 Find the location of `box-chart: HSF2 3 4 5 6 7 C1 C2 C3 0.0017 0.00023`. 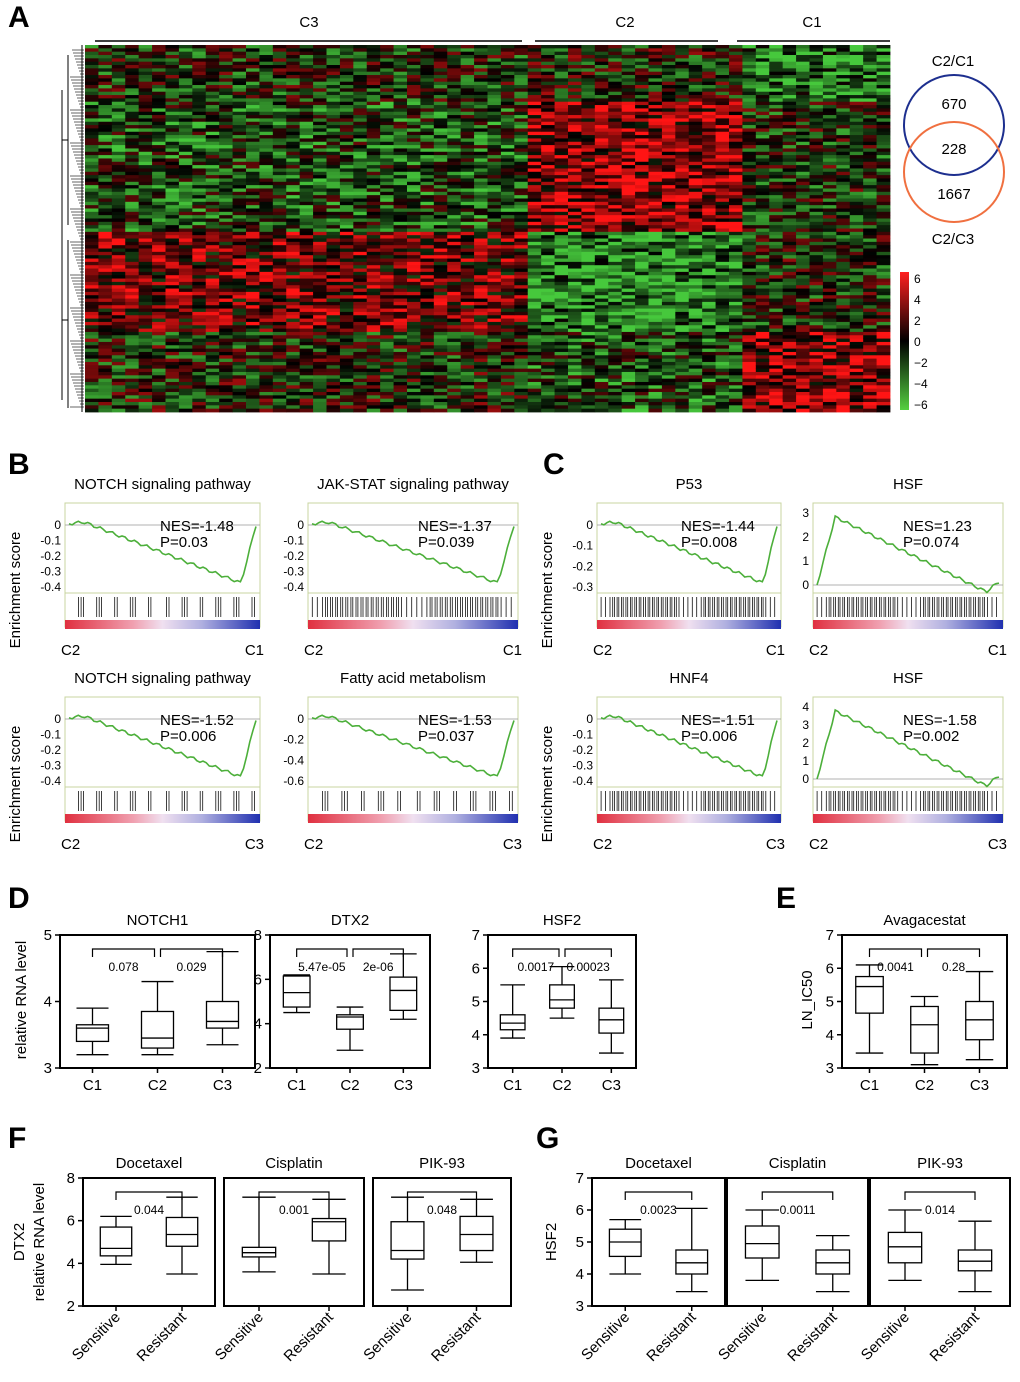

box-chart: HSF2 3 4 5 6 7 C1 C2 C3 0.0017 0.00023 is located at coordinates (554, 1003).